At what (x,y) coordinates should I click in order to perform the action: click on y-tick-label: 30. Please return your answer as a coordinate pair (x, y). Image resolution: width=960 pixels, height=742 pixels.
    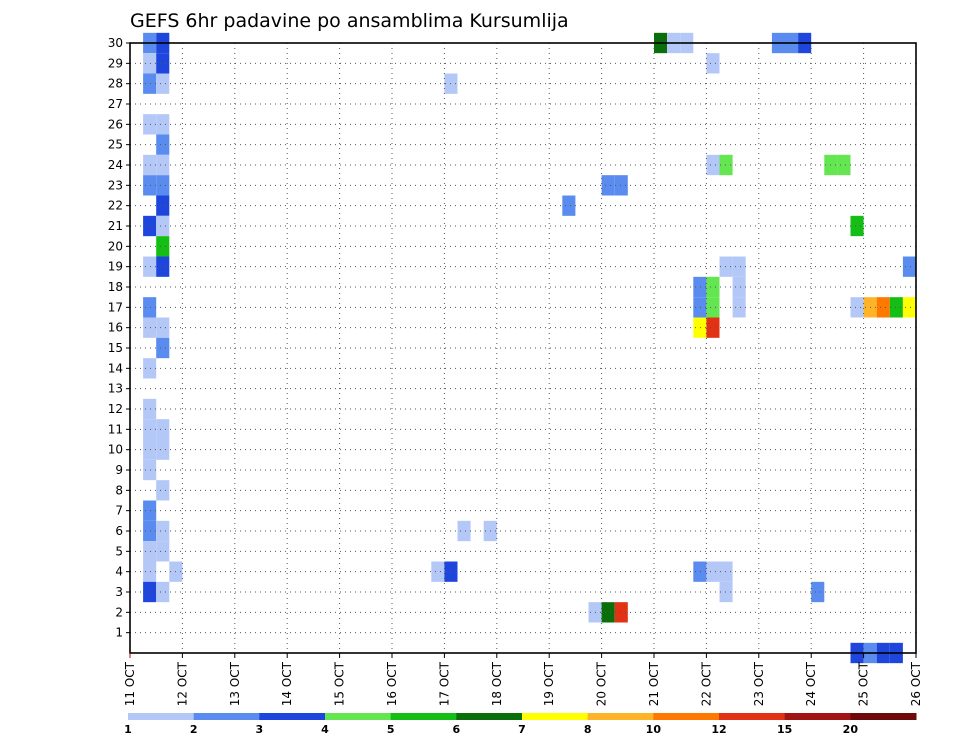
    Looking at the image, I should click on (115, 43).